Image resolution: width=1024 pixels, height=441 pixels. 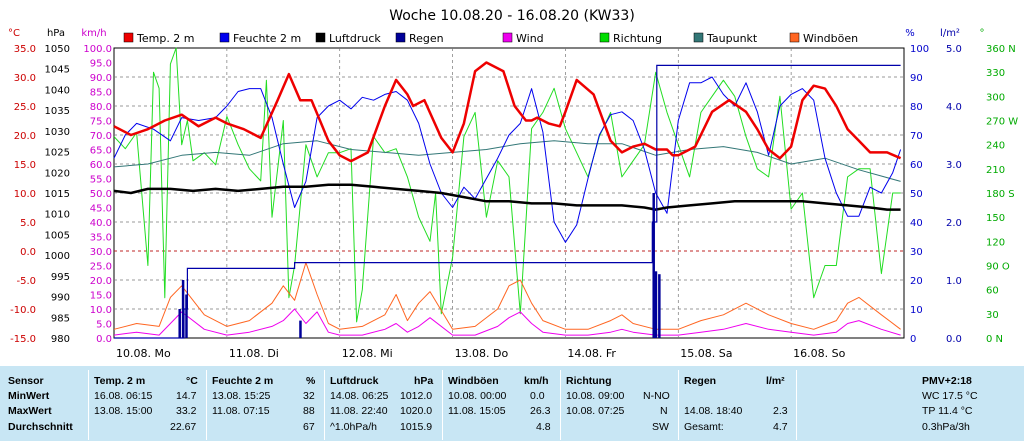 I want to click on wind-tick: 25.0, so click(x=101, y=267).